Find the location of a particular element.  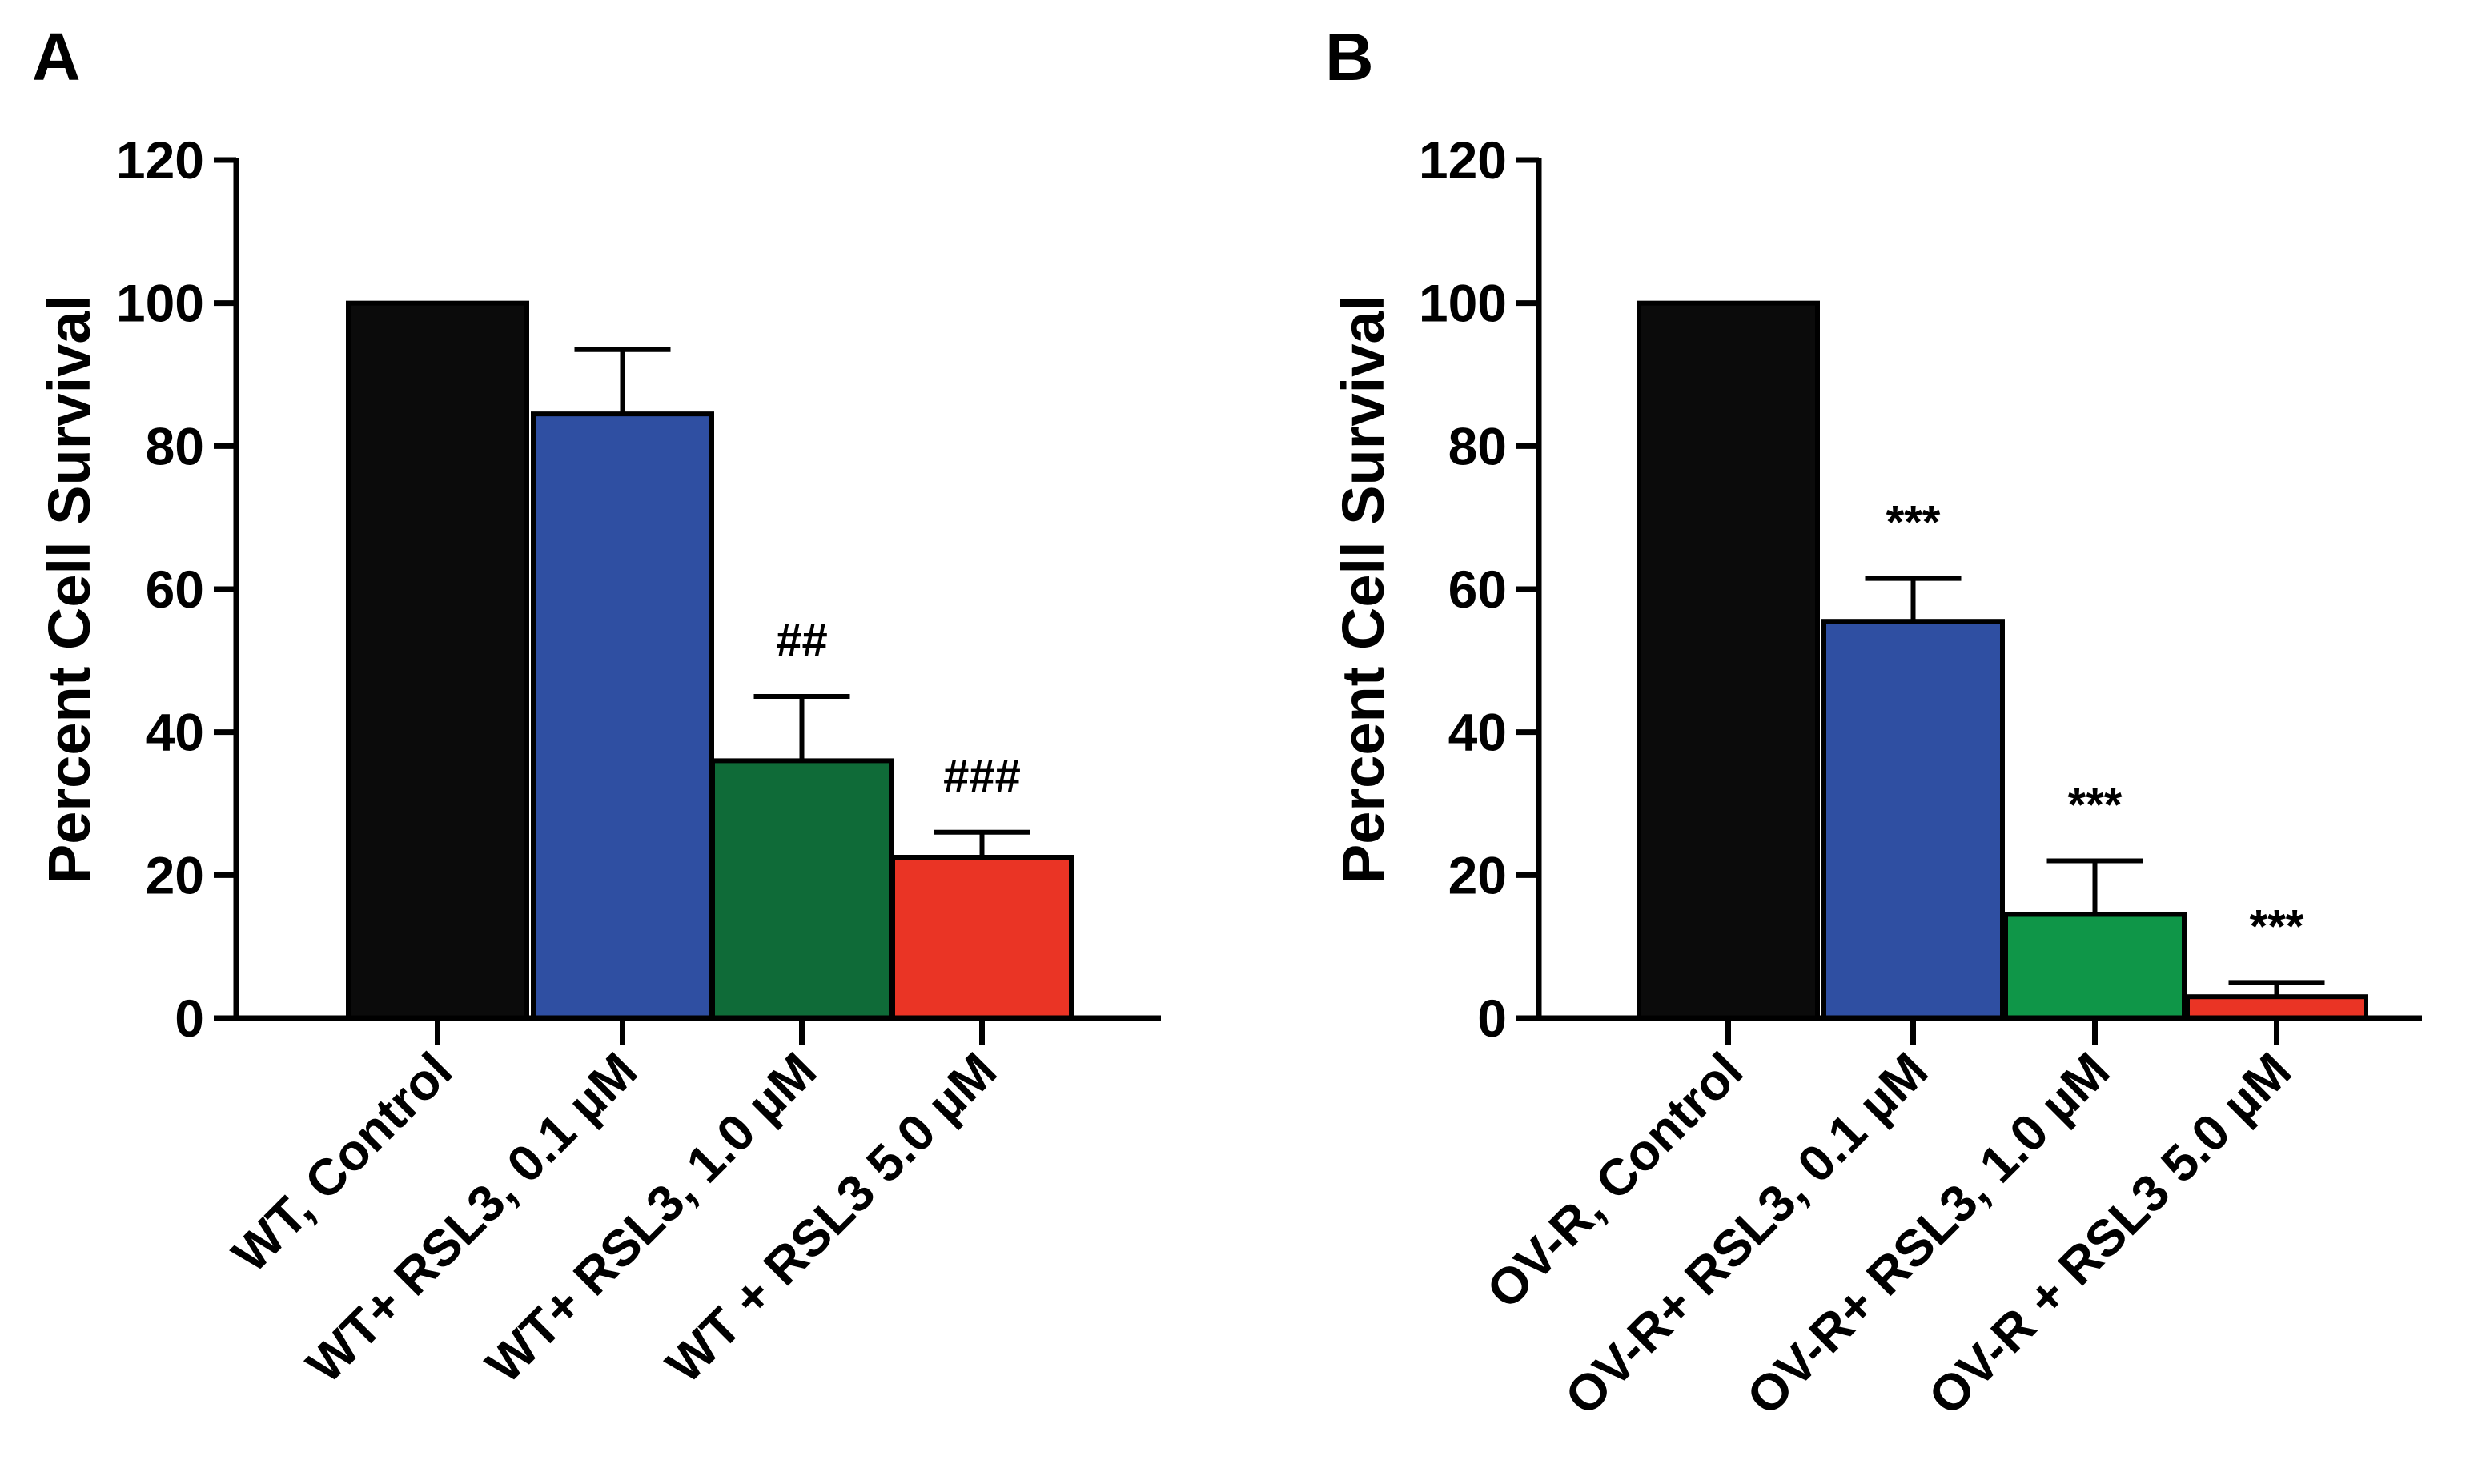

x-tick-label: OV-R + RSL3 5.0 µM is located at coordinates (2110, 1233).